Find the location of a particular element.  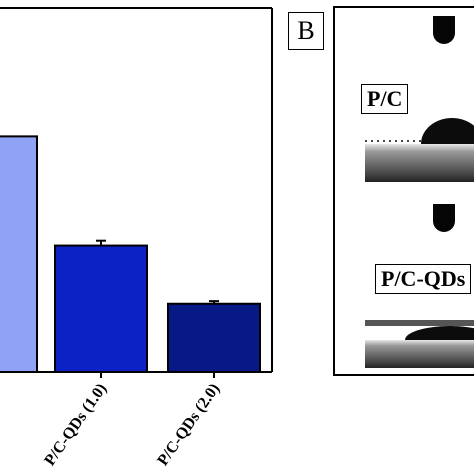

sample-label-pc: P/C is located at coordinates (385, 99).